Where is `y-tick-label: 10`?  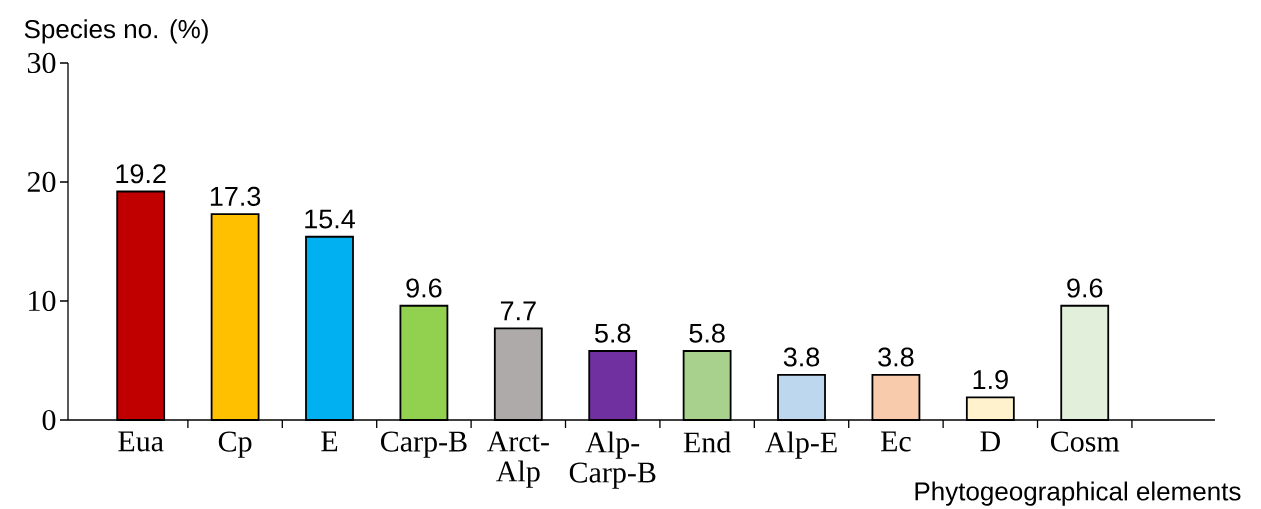 y-tick-label: 10 is located at coordinates (42, 301).